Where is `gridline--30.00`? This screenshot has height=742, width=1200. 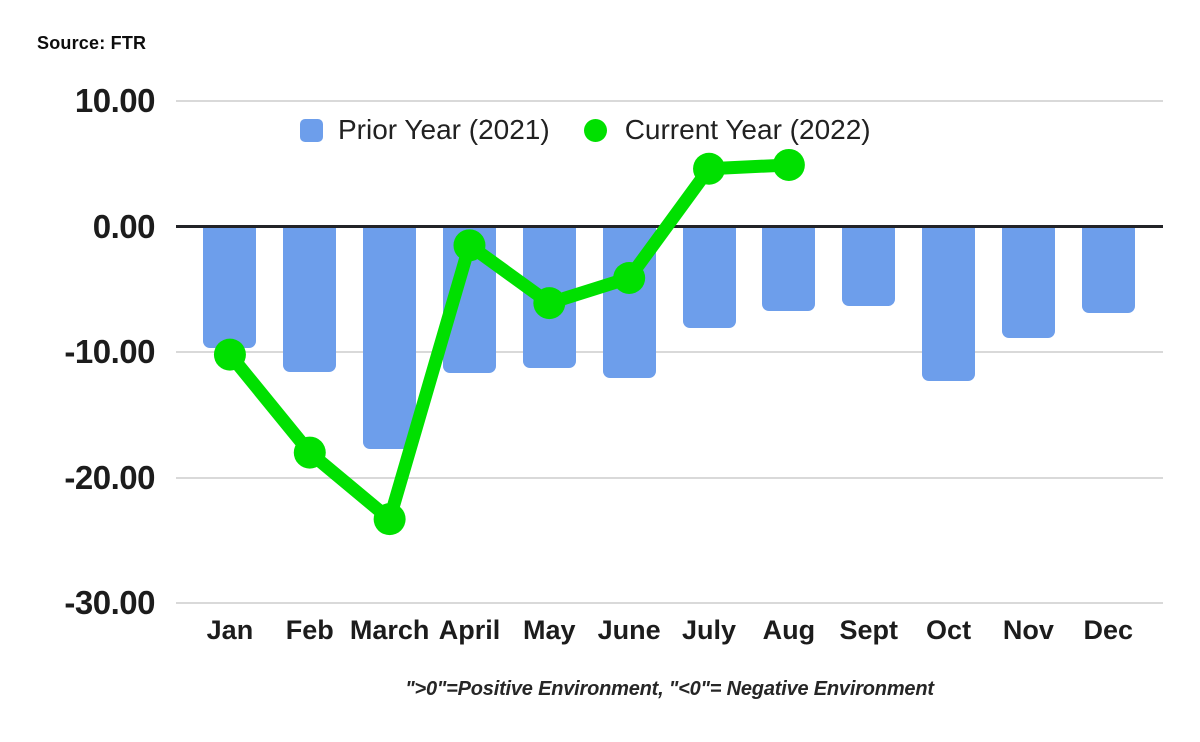
gridline--30.00 is located at coordinates (669, 603).